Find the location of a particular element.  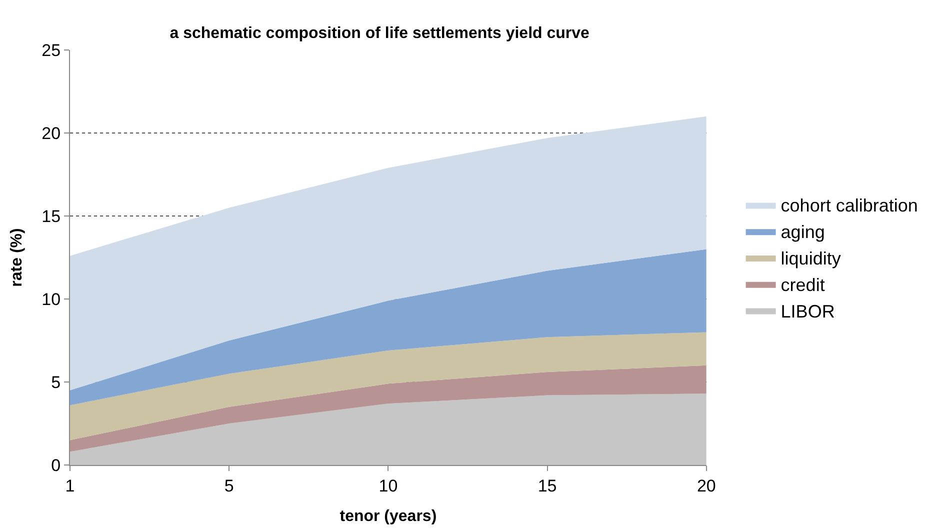

x-tick-label: 1 is located at coordinates (70, 486).